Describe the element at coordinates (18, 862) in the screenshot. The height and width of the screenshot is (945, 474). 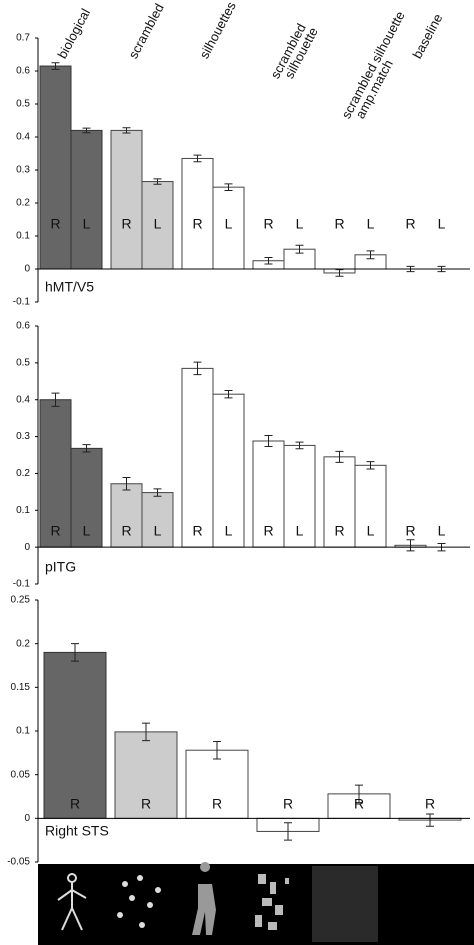
I see `y-tick-label: -0.05` at that location.